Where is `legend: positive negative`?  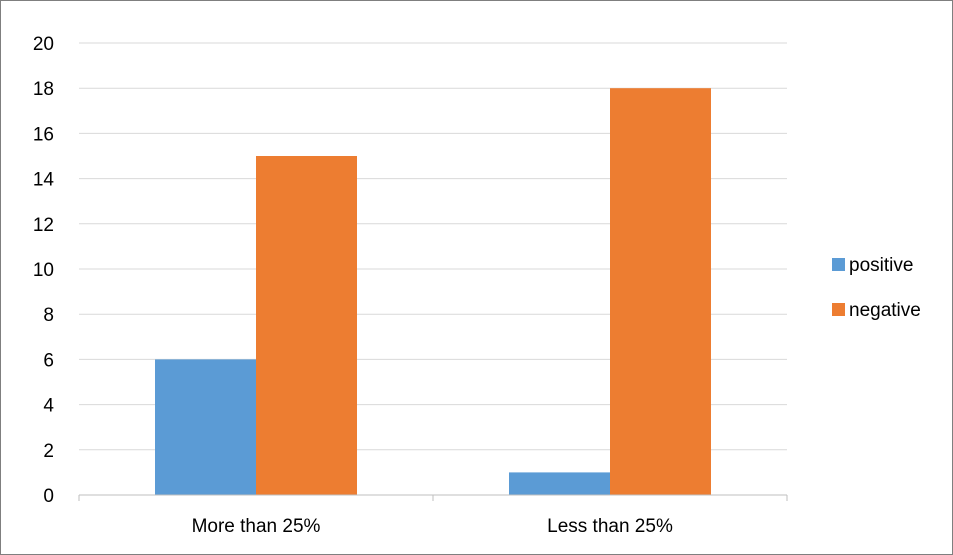
legend: positive negative is located at coordinates (876, 288).